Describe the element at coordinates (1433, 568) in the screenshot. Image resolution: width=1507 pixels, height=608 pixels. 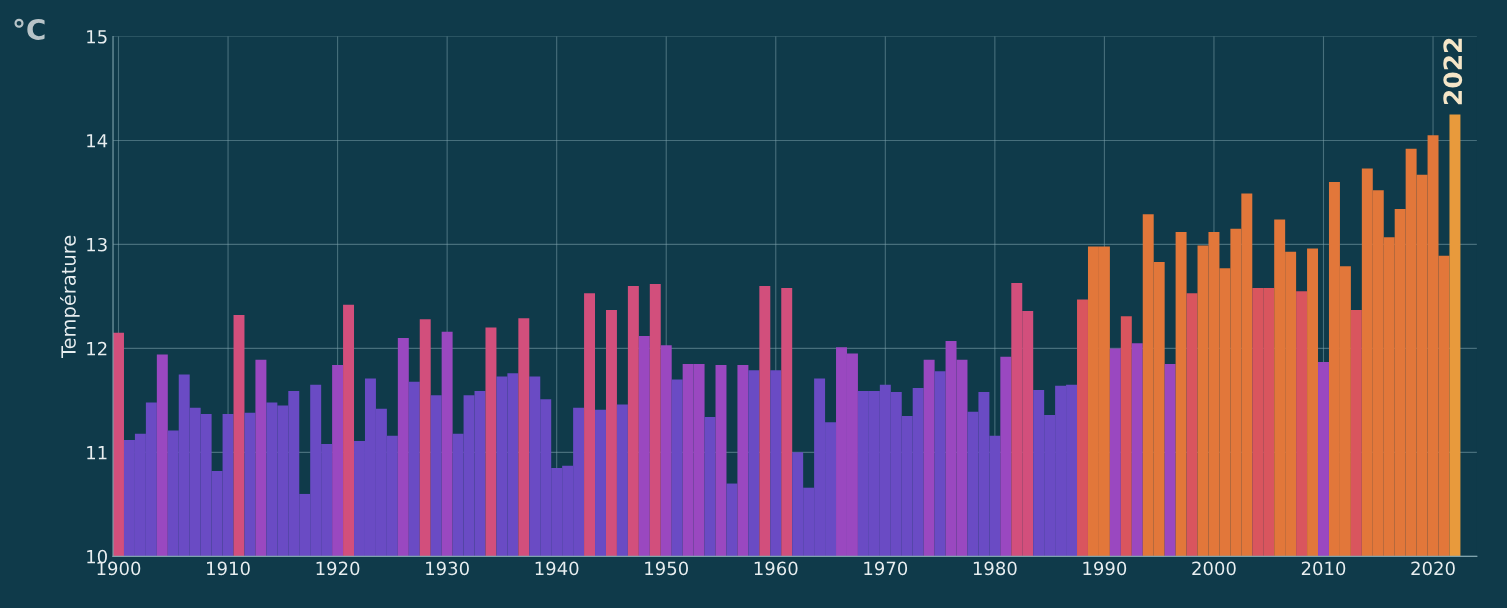
I see `x-tick-label: 2020` at that location.